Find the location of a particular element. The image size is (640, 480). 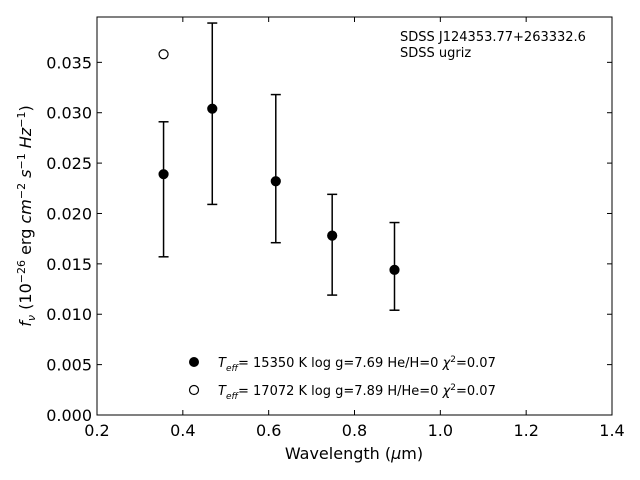

y-tick-label: 0.020 is located at coordinates (69, 213).